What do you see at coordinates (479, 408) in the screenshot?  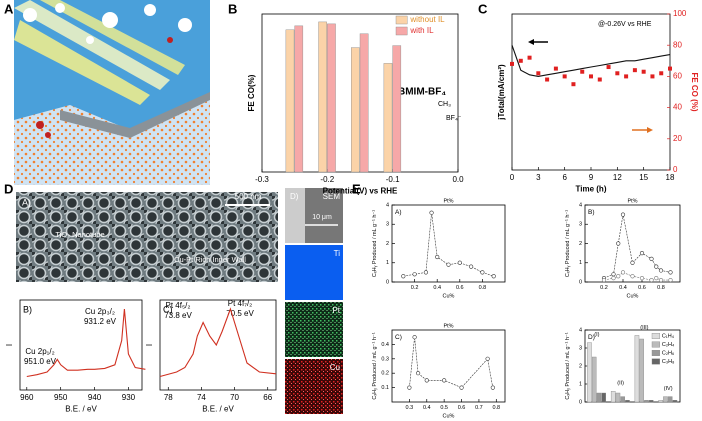 I see `x-tick-label: 0.7` at bounding box center [479, 408].